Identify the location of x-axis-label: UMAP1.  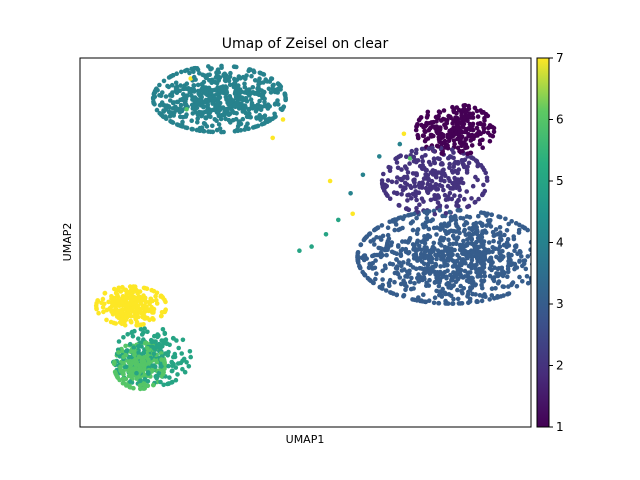
(305, 439).